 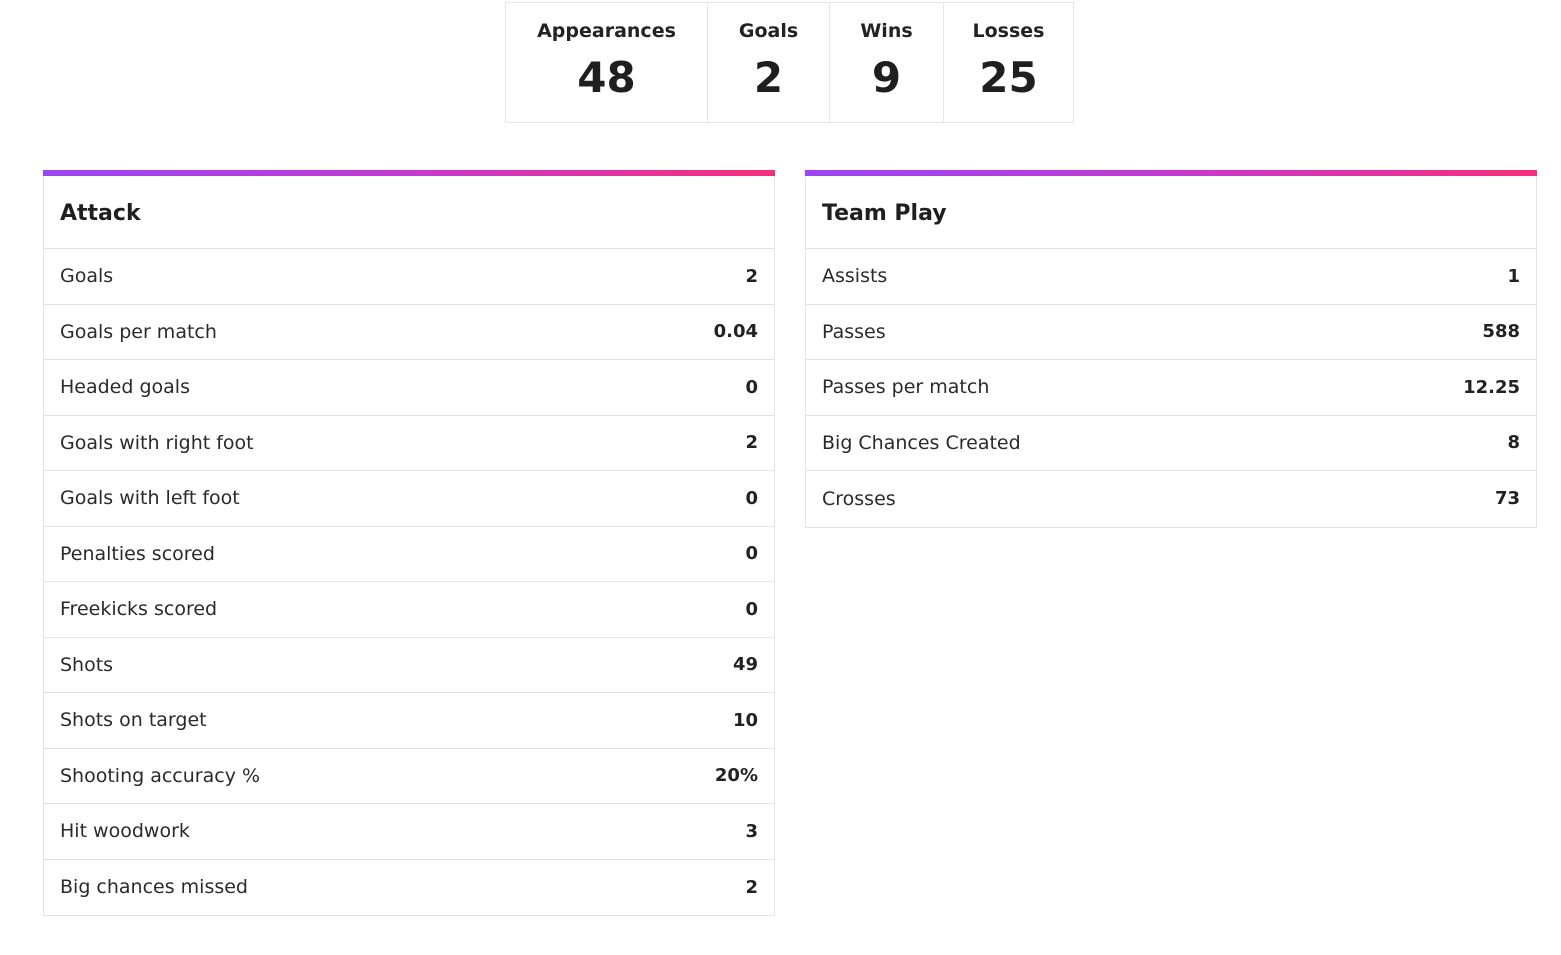 What do you see at coordinates (409, 212) in the screenshot?
I see `card-header: Attack` at bounding box center [409, 212].